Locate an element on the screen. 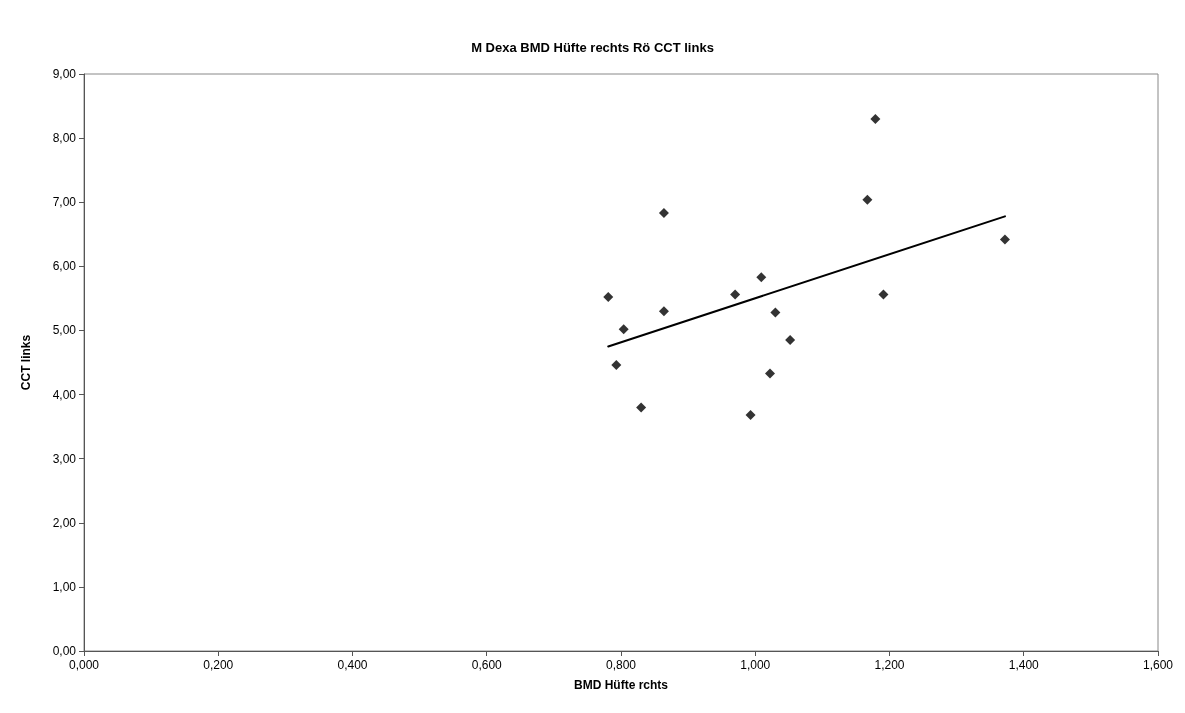 The image size is (1185, 713). x-tick-label: 0,000 is located at coordinates (84, 665).